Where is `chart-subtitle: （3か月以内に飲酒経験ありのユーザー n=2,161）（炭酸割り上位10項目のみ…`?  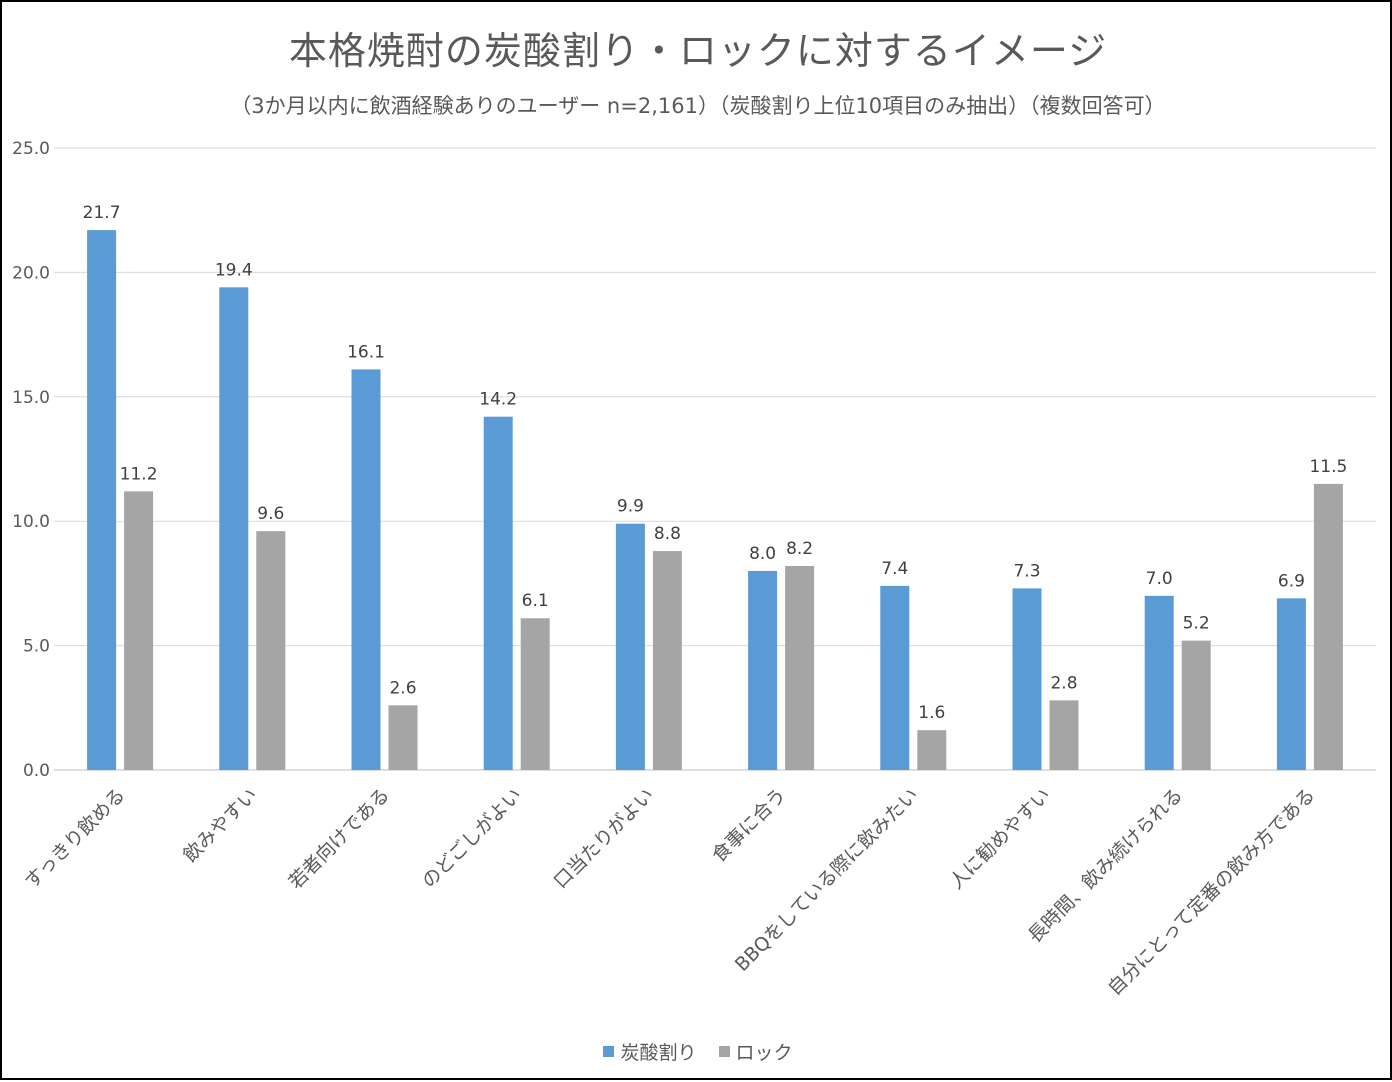
chart-subtitle: （3か月以内に飲酒経験ありのユーザー n=2,161）（炭酸割り上位10項目のみ… is located at coordinates (698, 106).